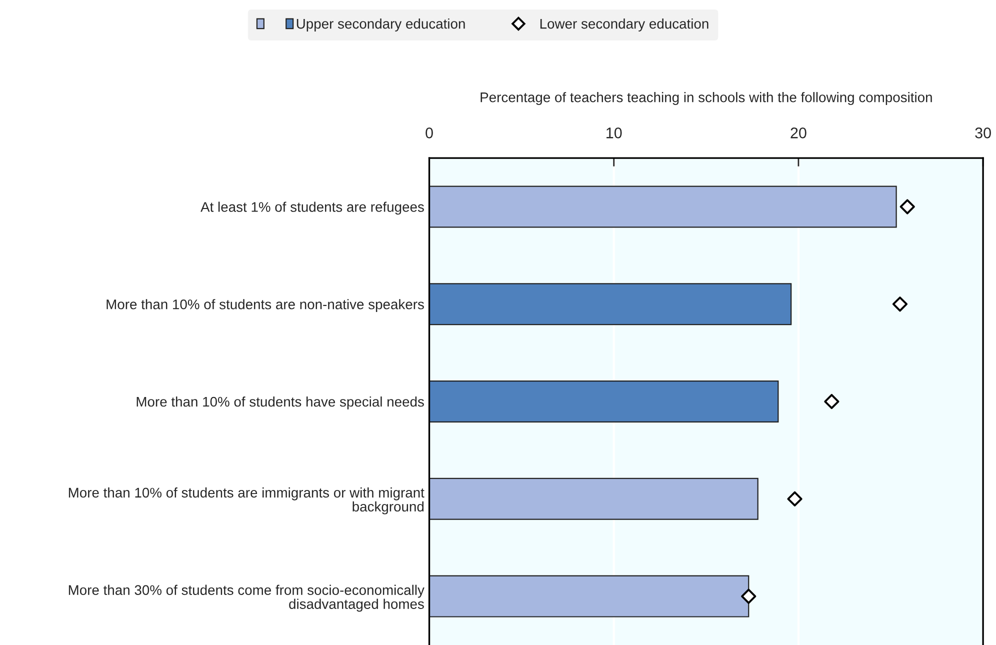 This screenshot has width=996, height=645. What do you see at coordinates (312, 208) in the screenshot?
I see `y-tick-label: At least 1% of students are refugees` at bounding box center [312, 208].